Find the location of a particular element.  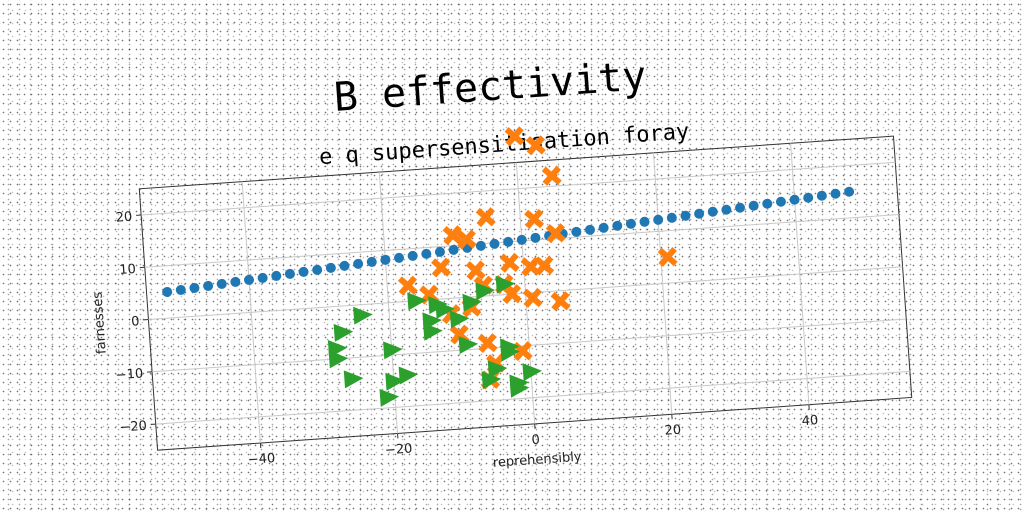

y-tick-label: 0 is located at coordinates (135, 322).